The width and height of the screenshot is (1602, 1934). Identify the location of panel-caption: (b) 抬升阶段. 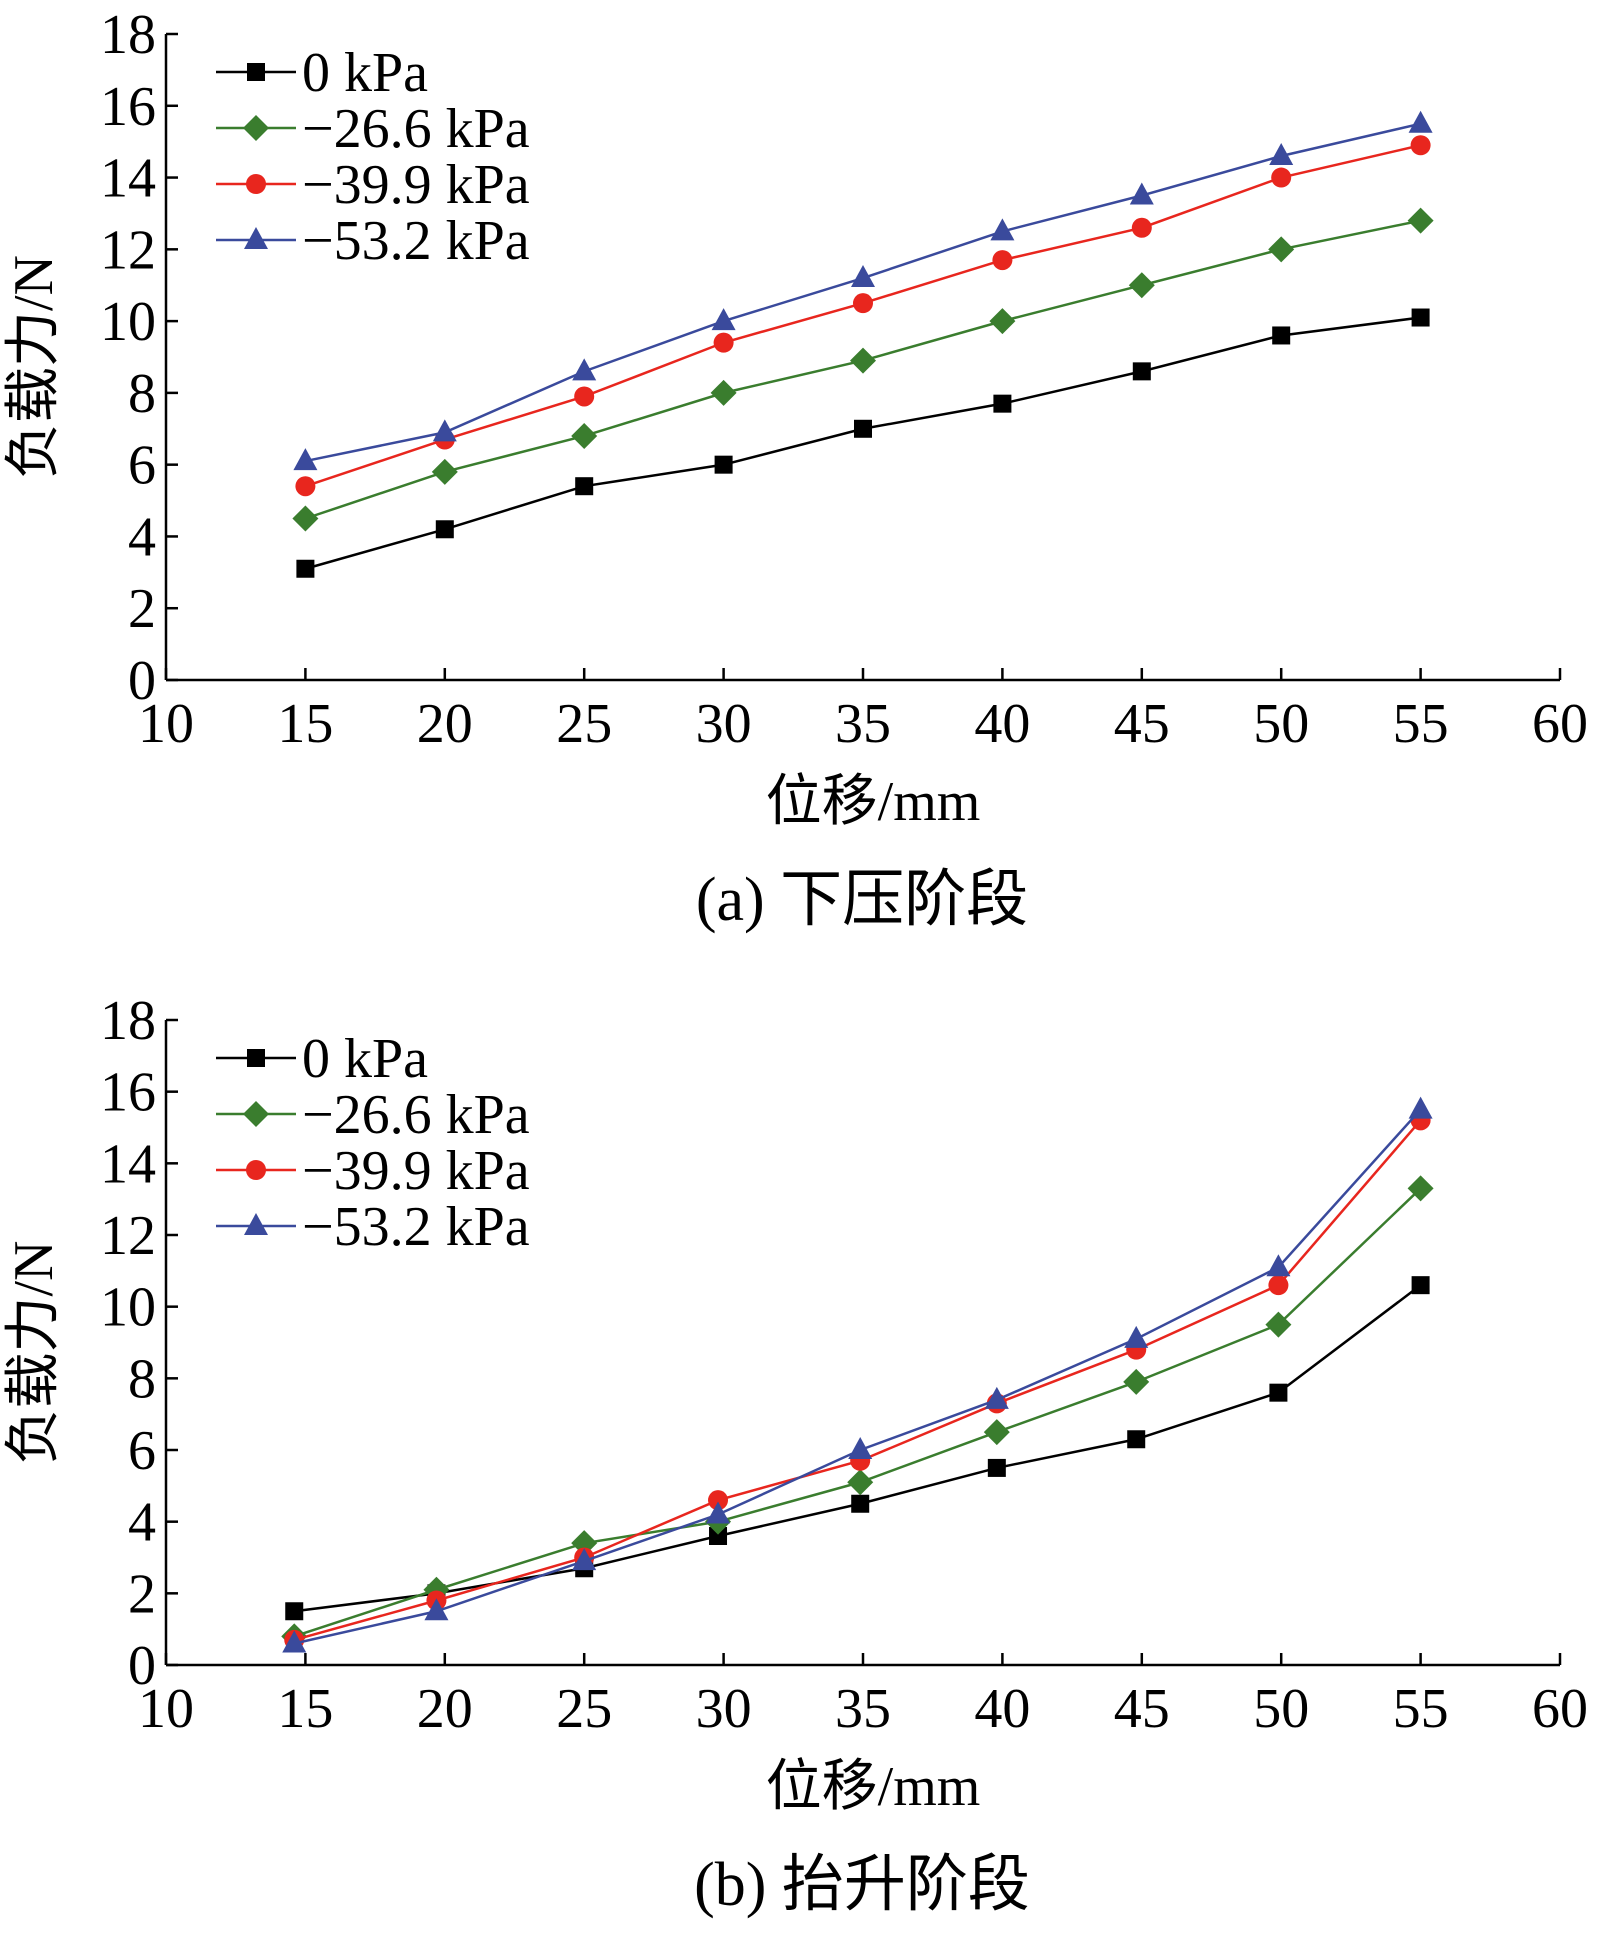
(862, 1885).